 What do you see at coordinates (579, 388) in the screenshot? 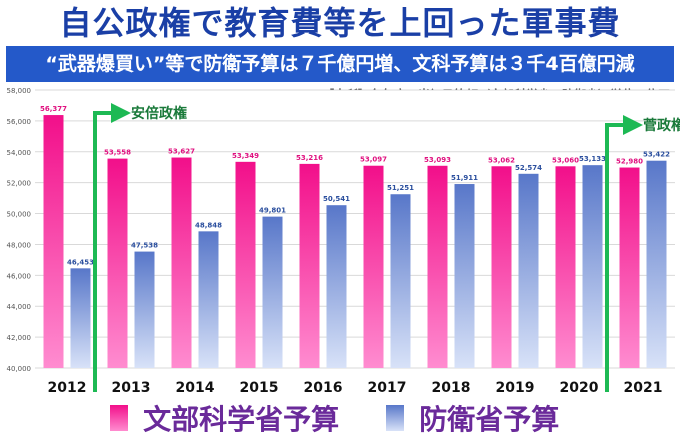
I see `x-tick-label: 2020` at bounding box center [579, 388].